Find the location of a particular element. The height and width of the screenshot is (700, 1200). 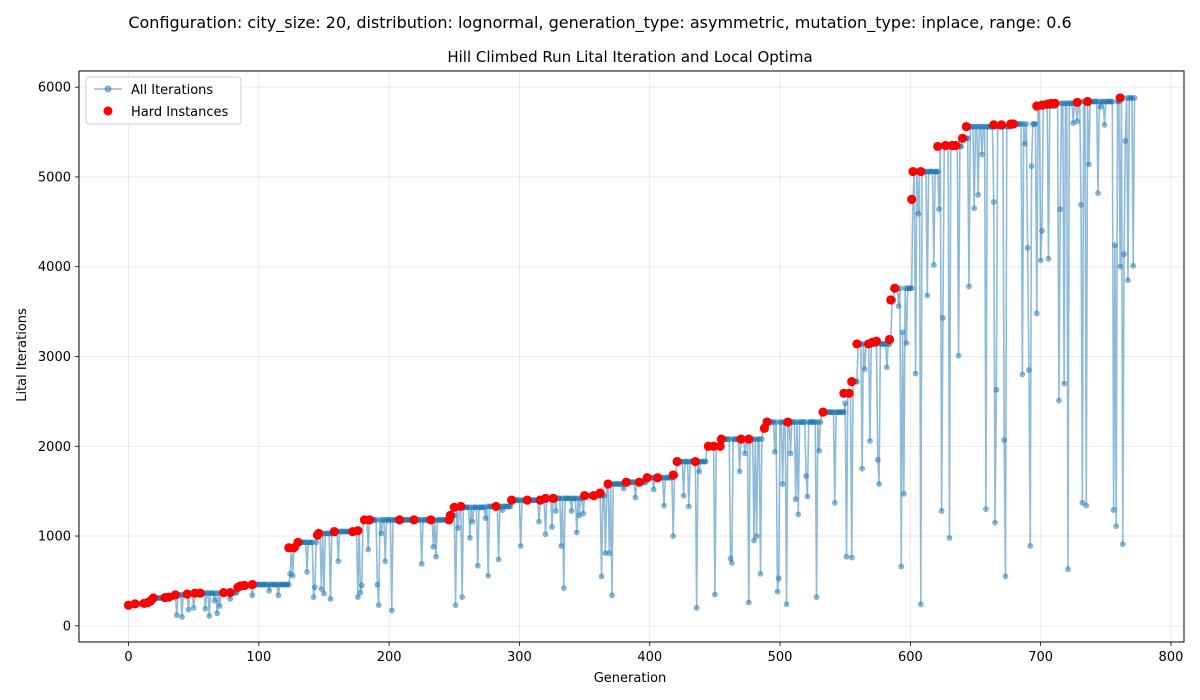

y-axis-ticks: 0 1000 2000 3000 4000 5000 6000 is located at coordinates (58, 357).